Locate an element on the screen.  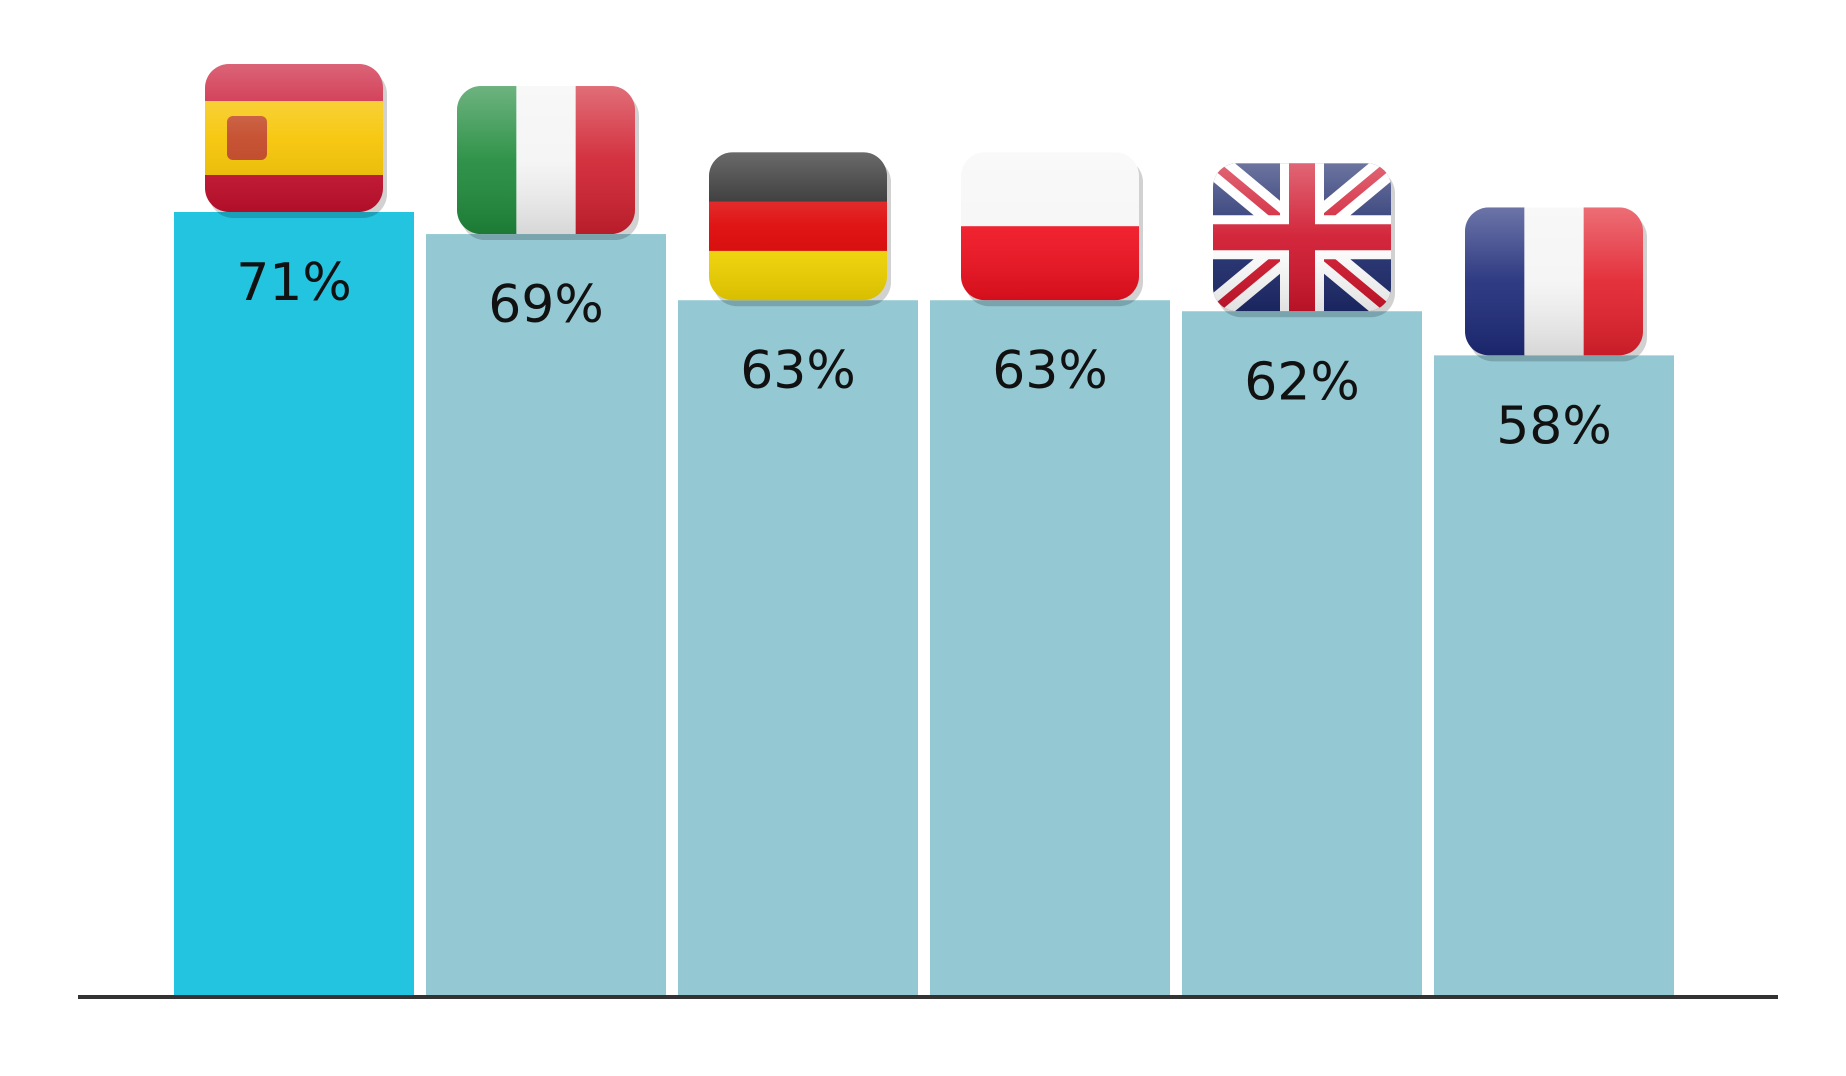
value-label: 69% is located at coordinates (546, 305).